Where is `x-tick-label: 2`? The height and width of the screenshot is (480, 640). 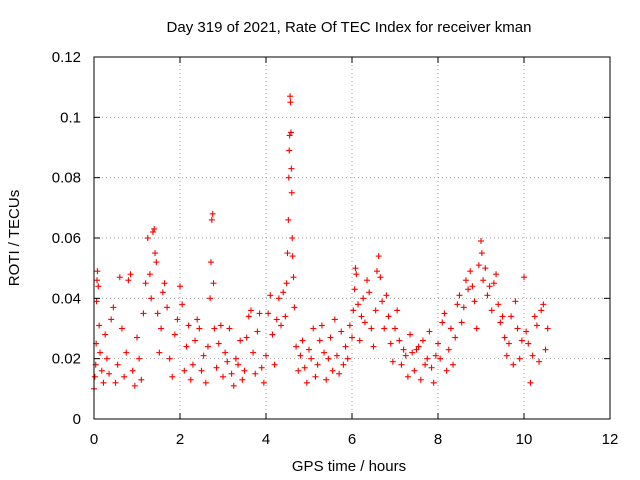 x-tick-label: 2 is located at coordinates (180, 439).